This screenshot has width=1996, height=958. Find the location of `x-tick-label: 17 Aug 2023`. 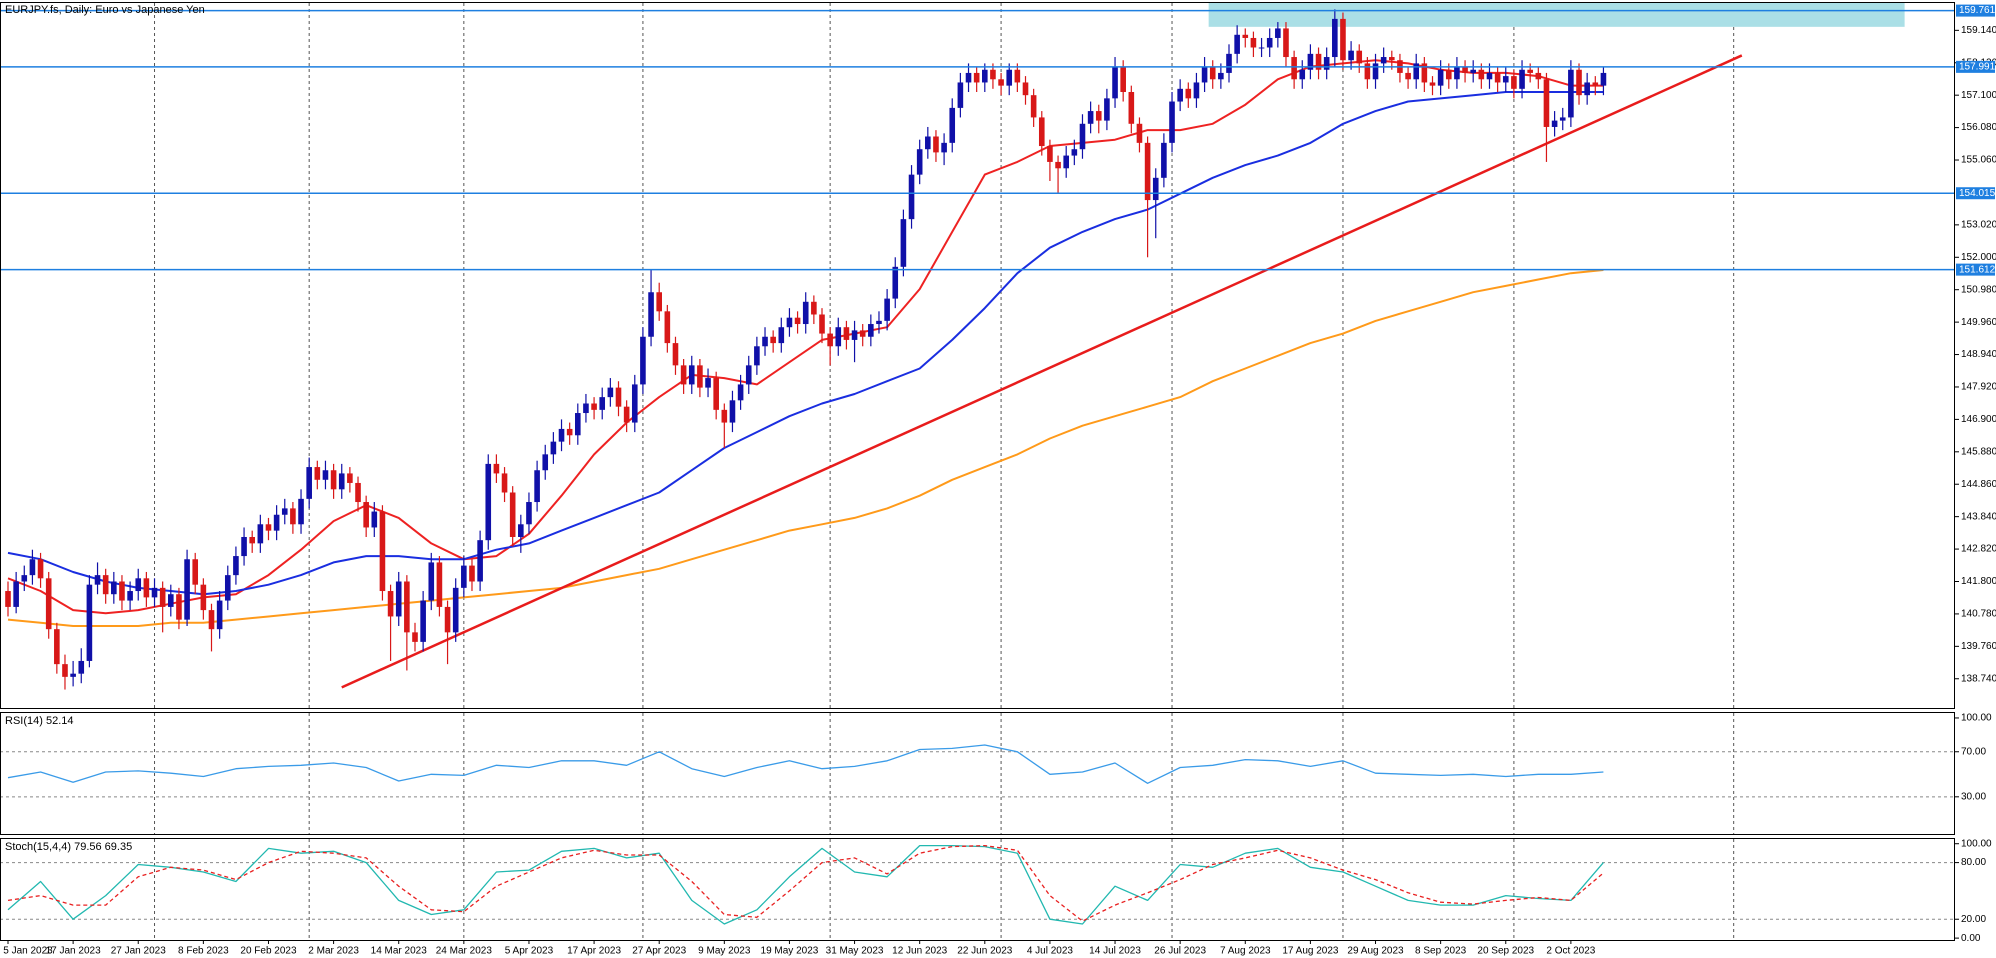

x-tick-label: 17 Aug 2023 is located at coordinates (1310, 951).